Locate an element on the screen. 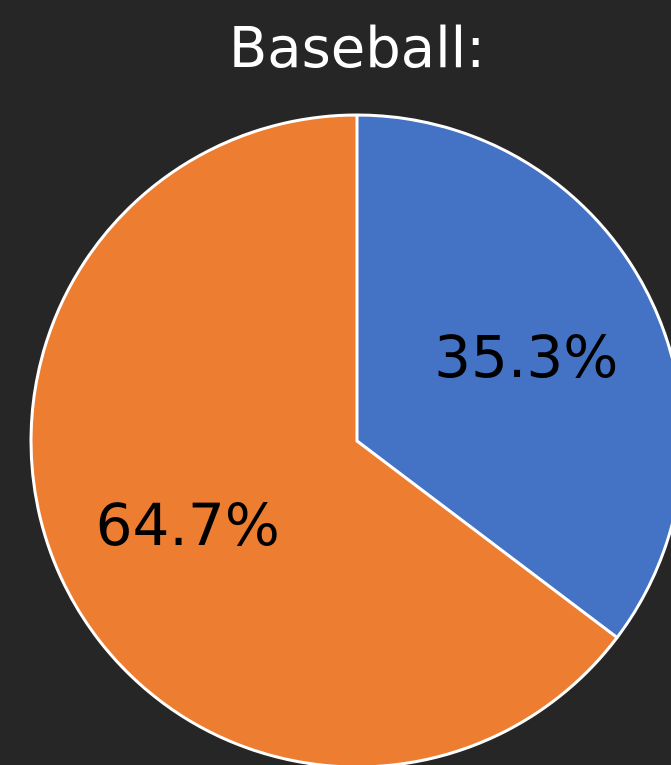 The image size is (671, 765). slice-label-0: 35.3% is located at coordinates (526, 357).